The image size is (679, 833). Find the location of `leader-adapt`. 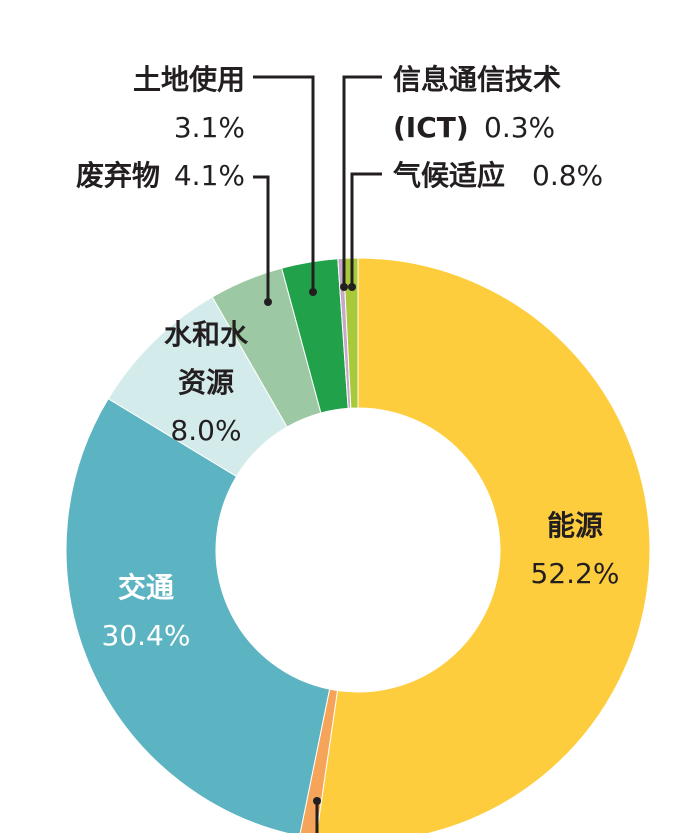

leader-adapt is located at coordinates (366, 229).